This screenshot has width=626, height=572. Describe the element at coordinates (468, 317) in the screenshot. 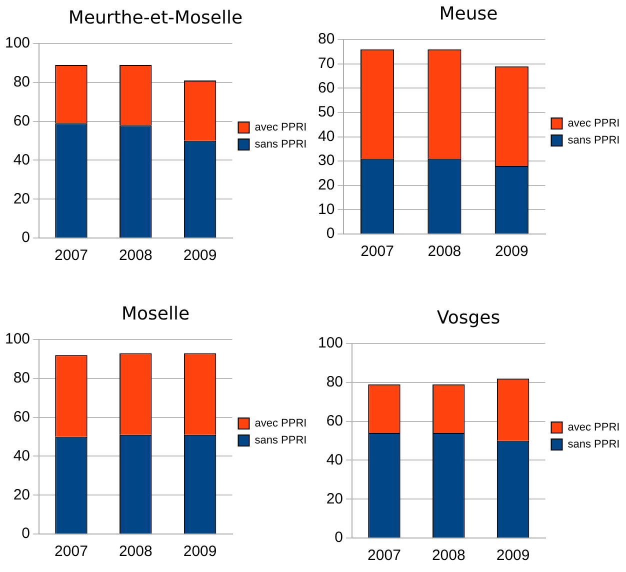

I see `chart-title: Vosges` at that location.